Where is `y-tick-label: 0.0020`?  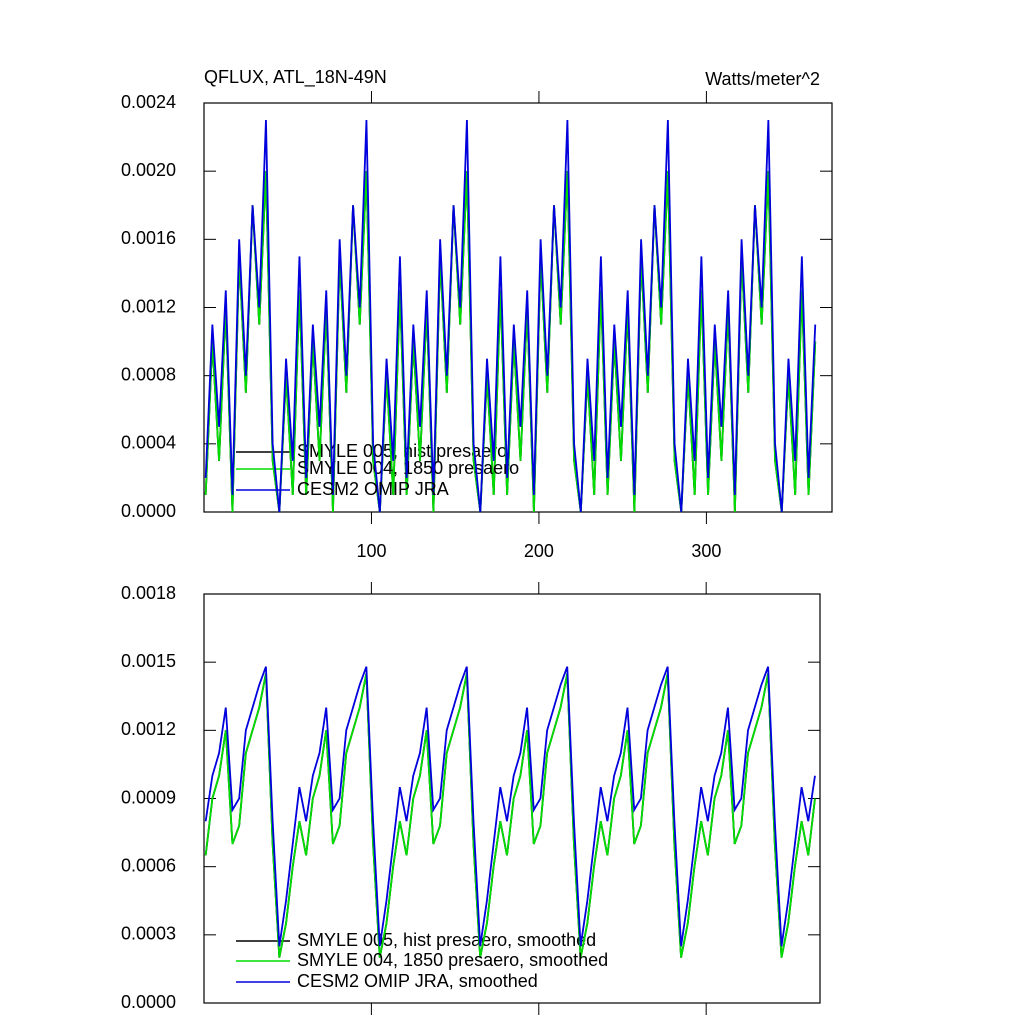 y-tick-label: 0.0020 is located at coordinates (148, 170).